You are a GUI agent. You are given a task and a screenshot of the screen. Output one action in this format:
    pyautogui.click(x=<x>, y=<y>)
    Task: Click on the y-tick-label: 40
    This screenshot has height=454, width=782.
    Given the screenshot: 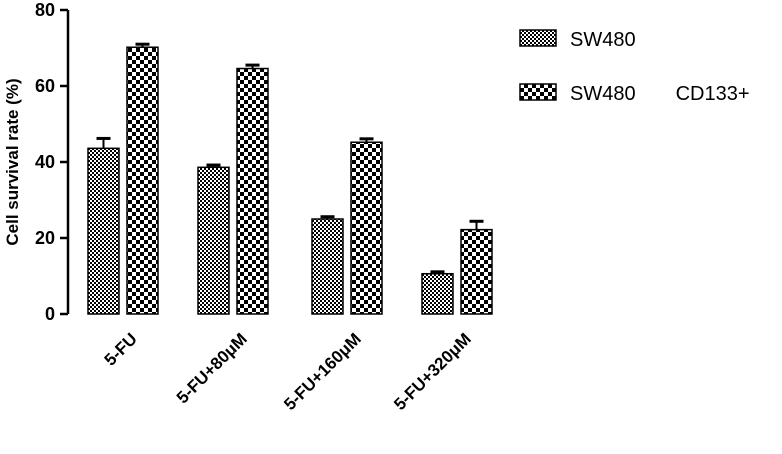 What is the action you would take?
    pyautogui.click(x=45, y=162)
    